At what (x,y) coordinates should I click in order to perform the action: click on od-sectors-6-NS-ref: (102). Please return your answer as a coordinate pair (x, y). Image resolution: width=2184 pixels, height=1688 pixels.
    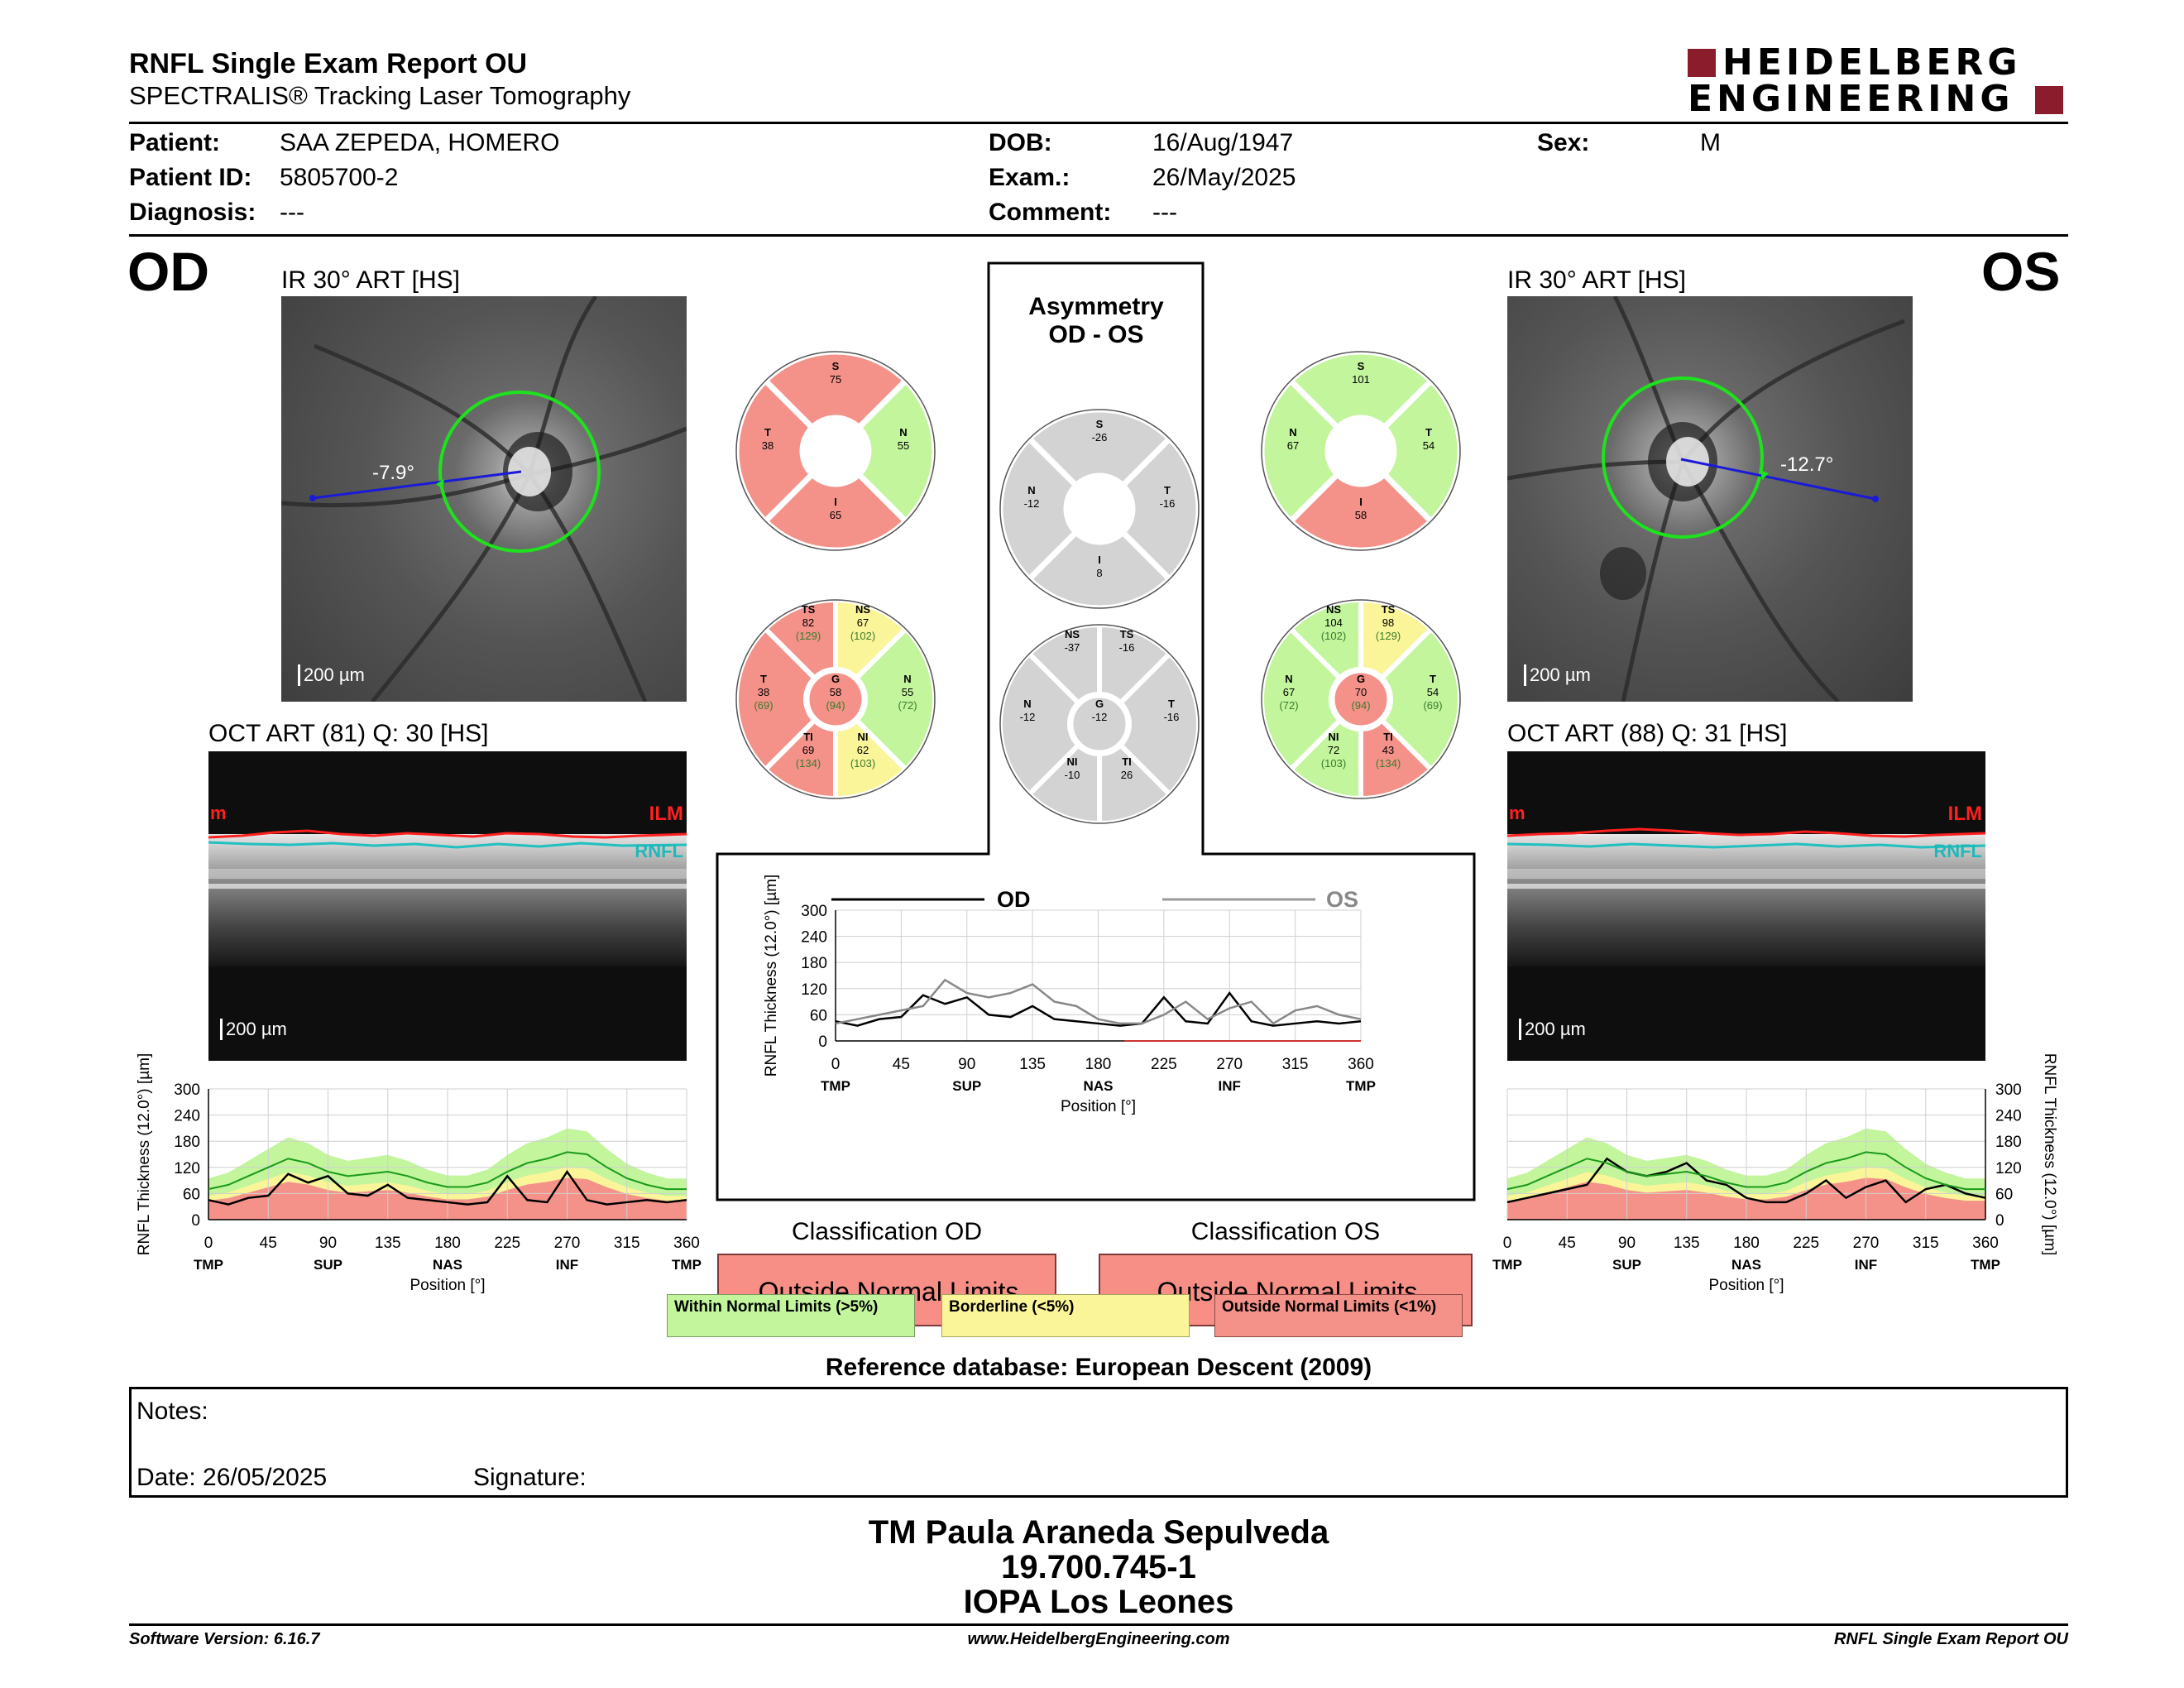
    Looking at the image, I should click on (862, 636).